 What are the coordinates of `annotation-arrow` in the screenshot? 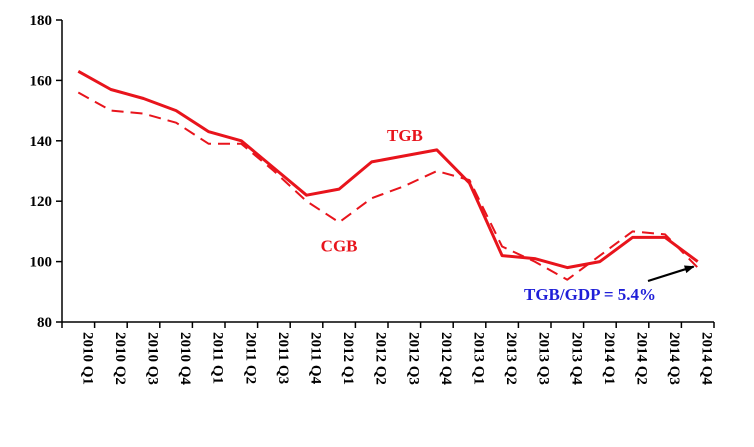 It's located at (671, 274).